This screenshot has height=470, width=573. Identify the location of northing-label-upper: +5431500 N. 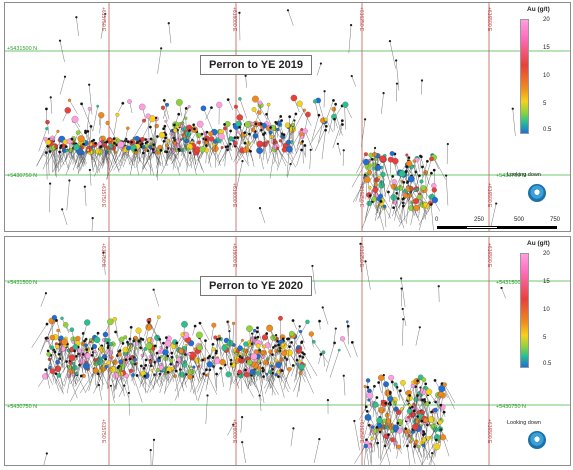
(22, 49).